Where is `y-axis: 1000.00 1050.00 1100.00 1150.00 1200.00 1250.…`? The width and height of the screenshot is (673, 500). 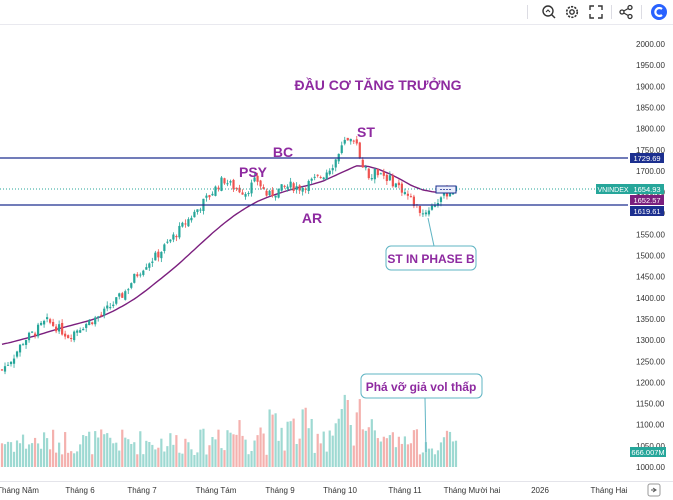
y-axis: 1000.00 1050.00 1100.00 1150.00 1200.00 1250.… is located at coordinates (650, 256).